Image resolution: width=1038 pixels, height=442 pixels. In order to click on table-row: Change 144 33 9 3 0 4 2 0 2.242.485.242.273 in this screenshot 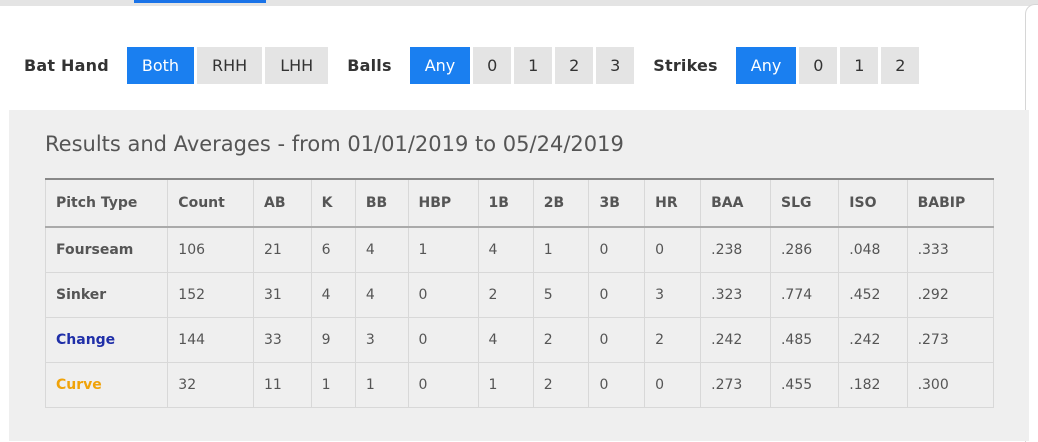, I will do `click(519, 340)`.